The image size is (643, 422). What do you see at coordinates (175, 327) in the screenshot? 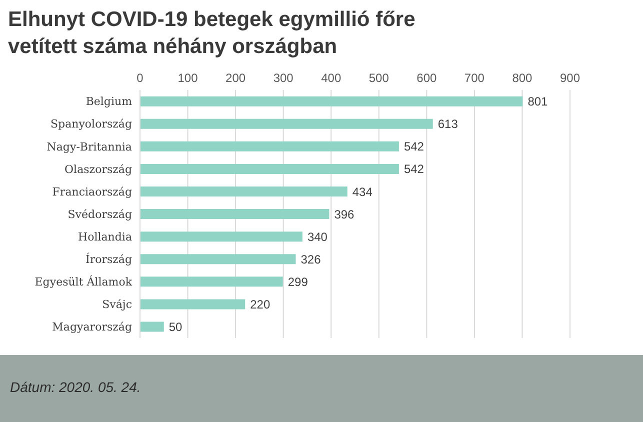
I see `data-label: 50` at bounding box center [175, 327].